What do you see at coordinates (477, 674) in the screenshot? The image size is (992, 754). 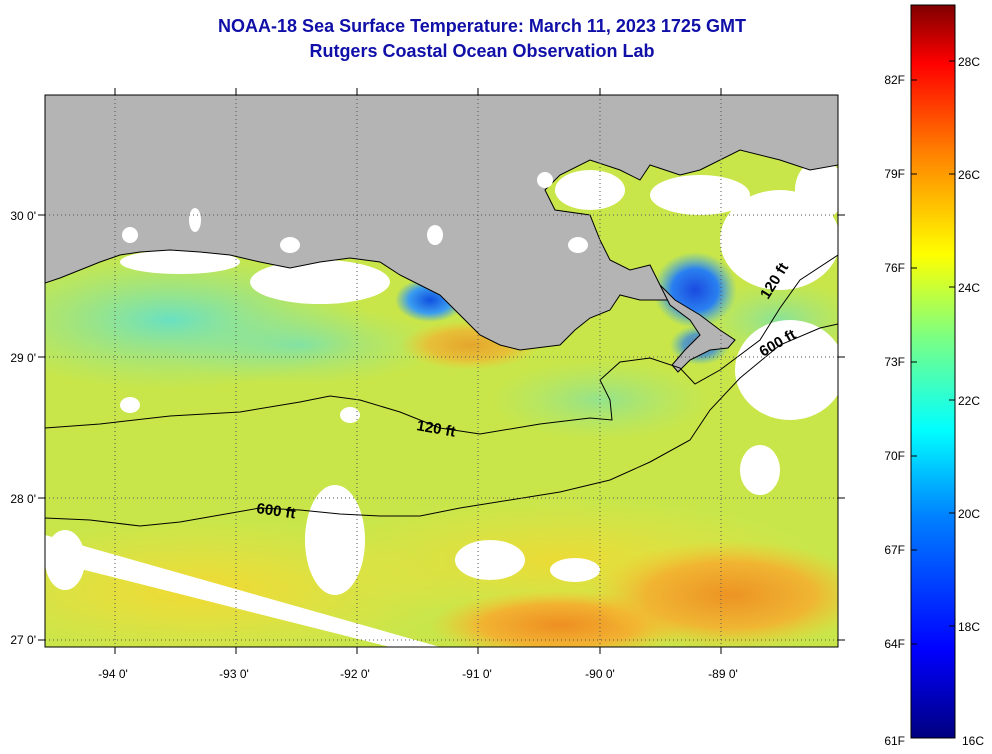 I see `lon-label: -91 0'` at bounding box center [477, 674].